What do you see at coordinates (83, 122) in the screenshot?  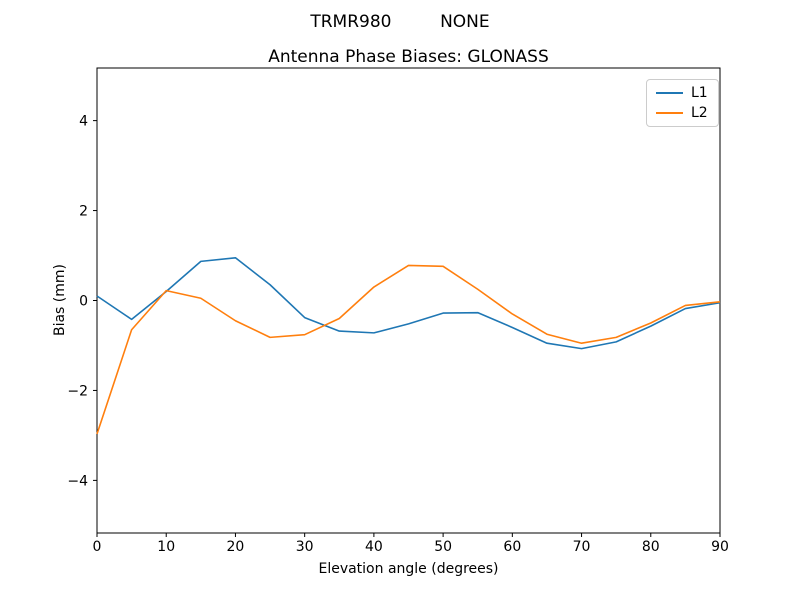 I see `y-tick-label: 4` at bounding box center [83, 122].